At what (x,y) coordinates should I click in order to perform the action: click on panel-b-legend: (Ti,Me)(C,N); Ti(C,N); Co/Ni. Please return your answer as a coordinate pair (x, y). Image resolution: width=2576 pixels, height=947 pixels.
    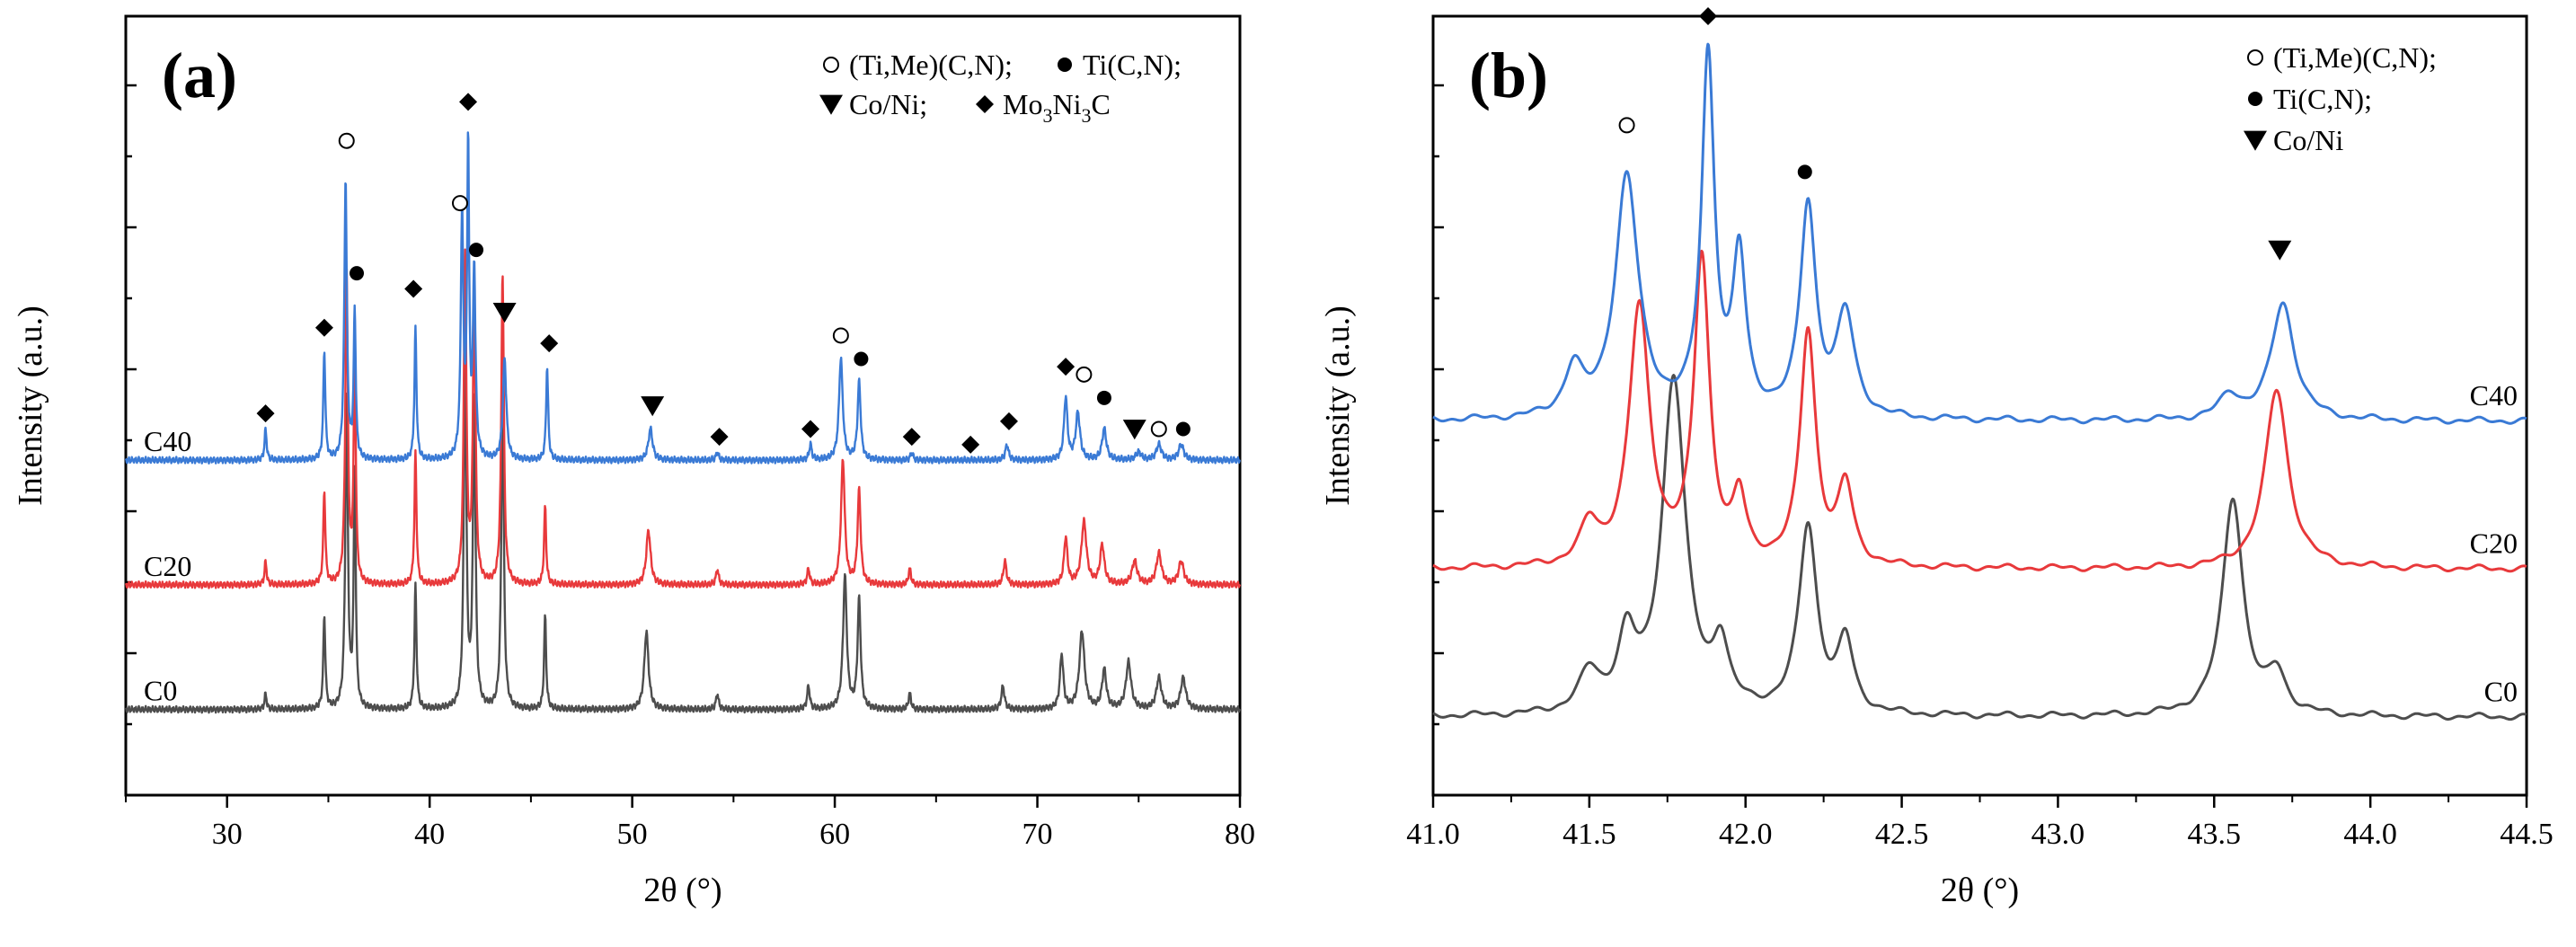
    Looking at the image, I should click on (2340, 98).